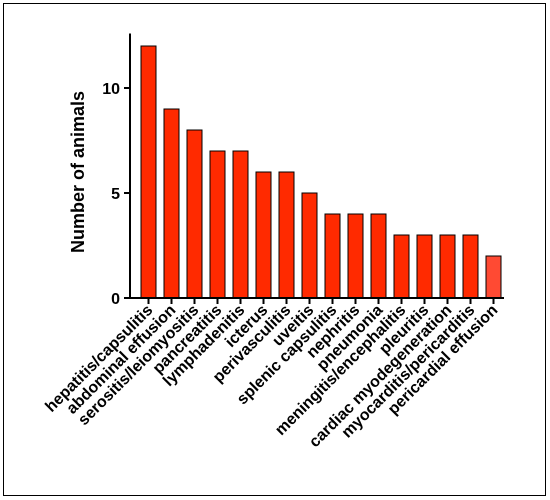 This screenshot has width=550, height=500. I want to click on y-tick-label: 0, so click(115, 299).